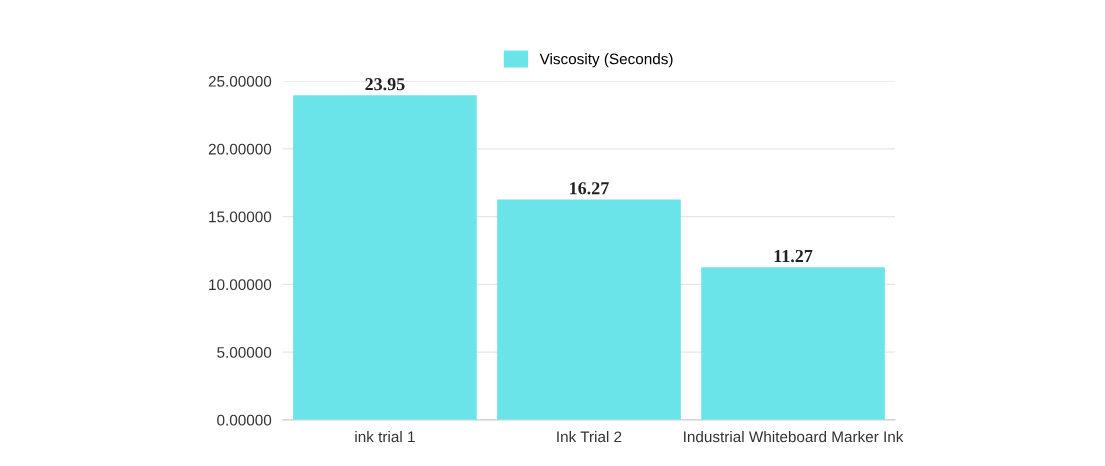  I want to click on y-tick-label: 5.00000, so click(244, 352).